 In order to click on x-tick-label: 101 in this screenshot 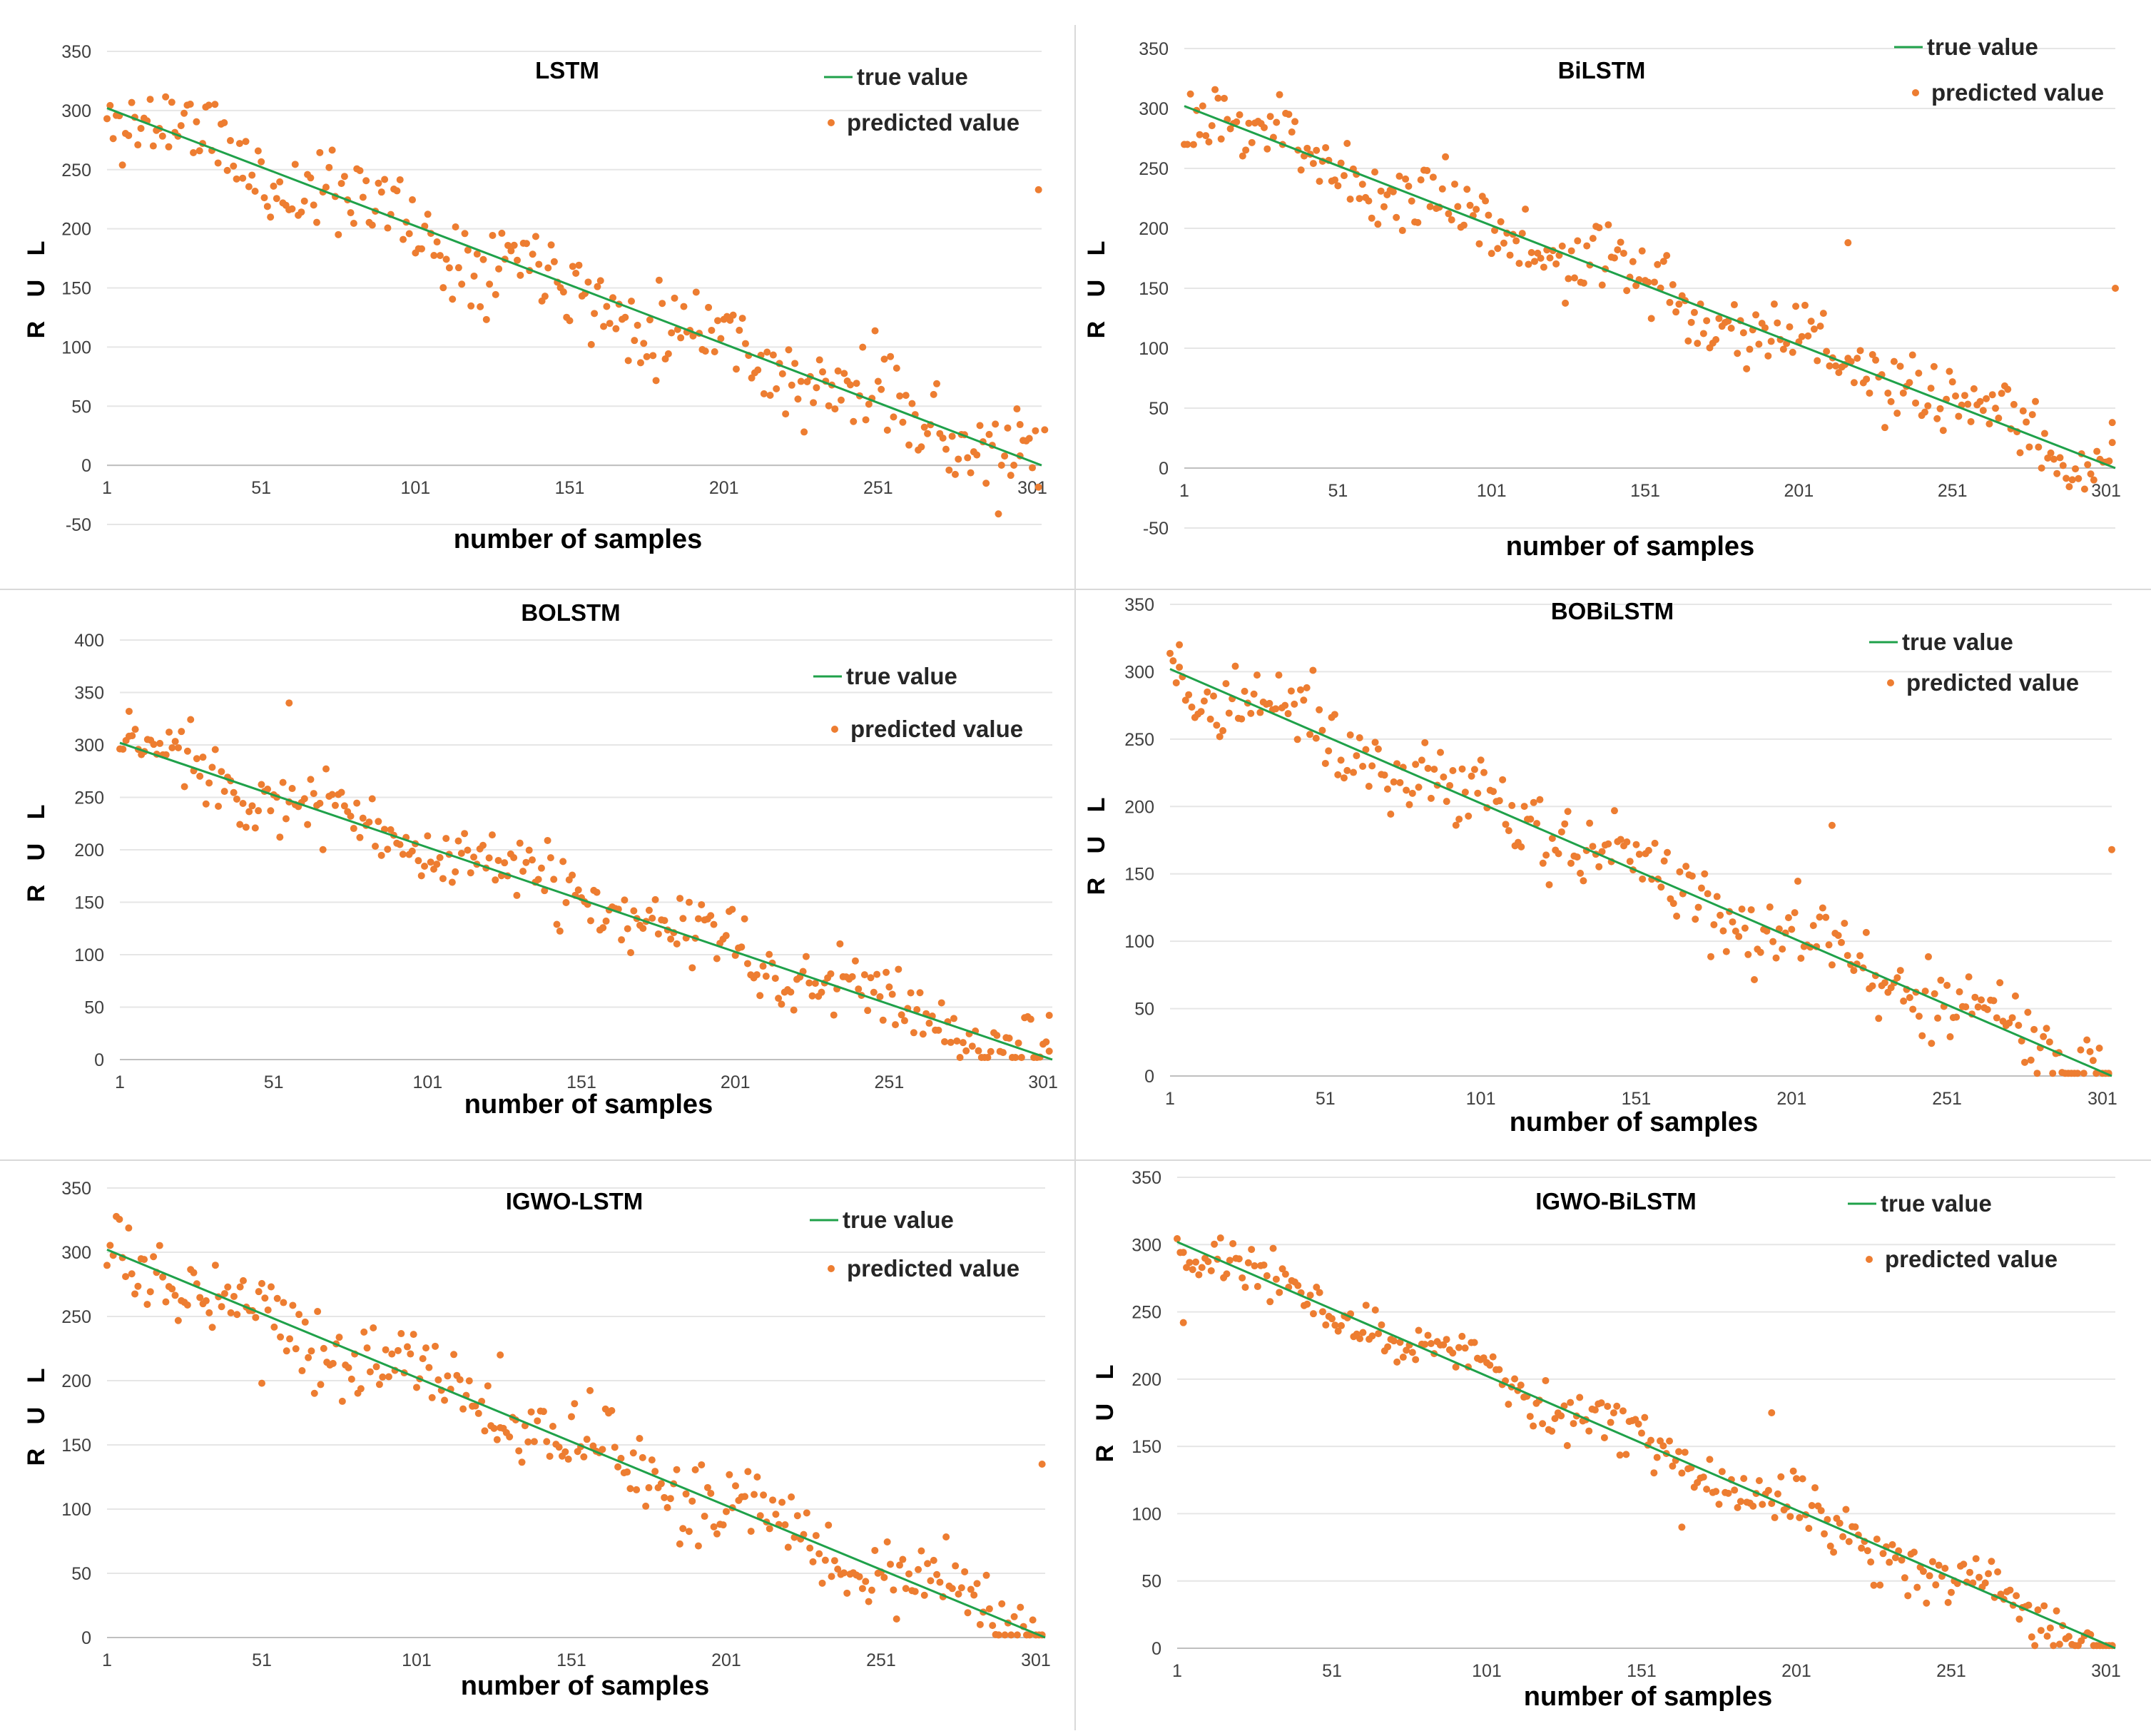, I will do `click(1492, 491)`.